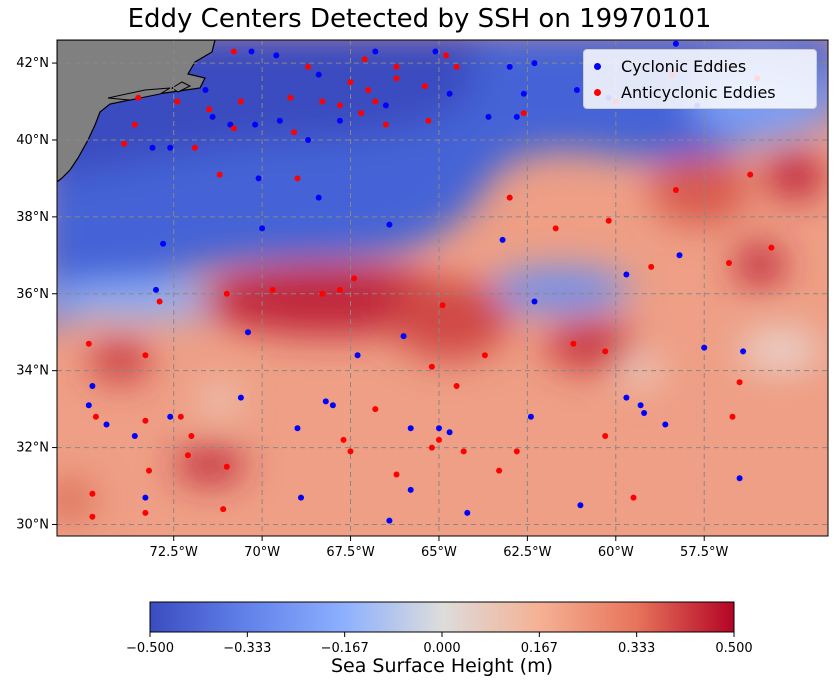 This screenshot has width=839, height=693. I want to click on land-mass, so click(136, 111).